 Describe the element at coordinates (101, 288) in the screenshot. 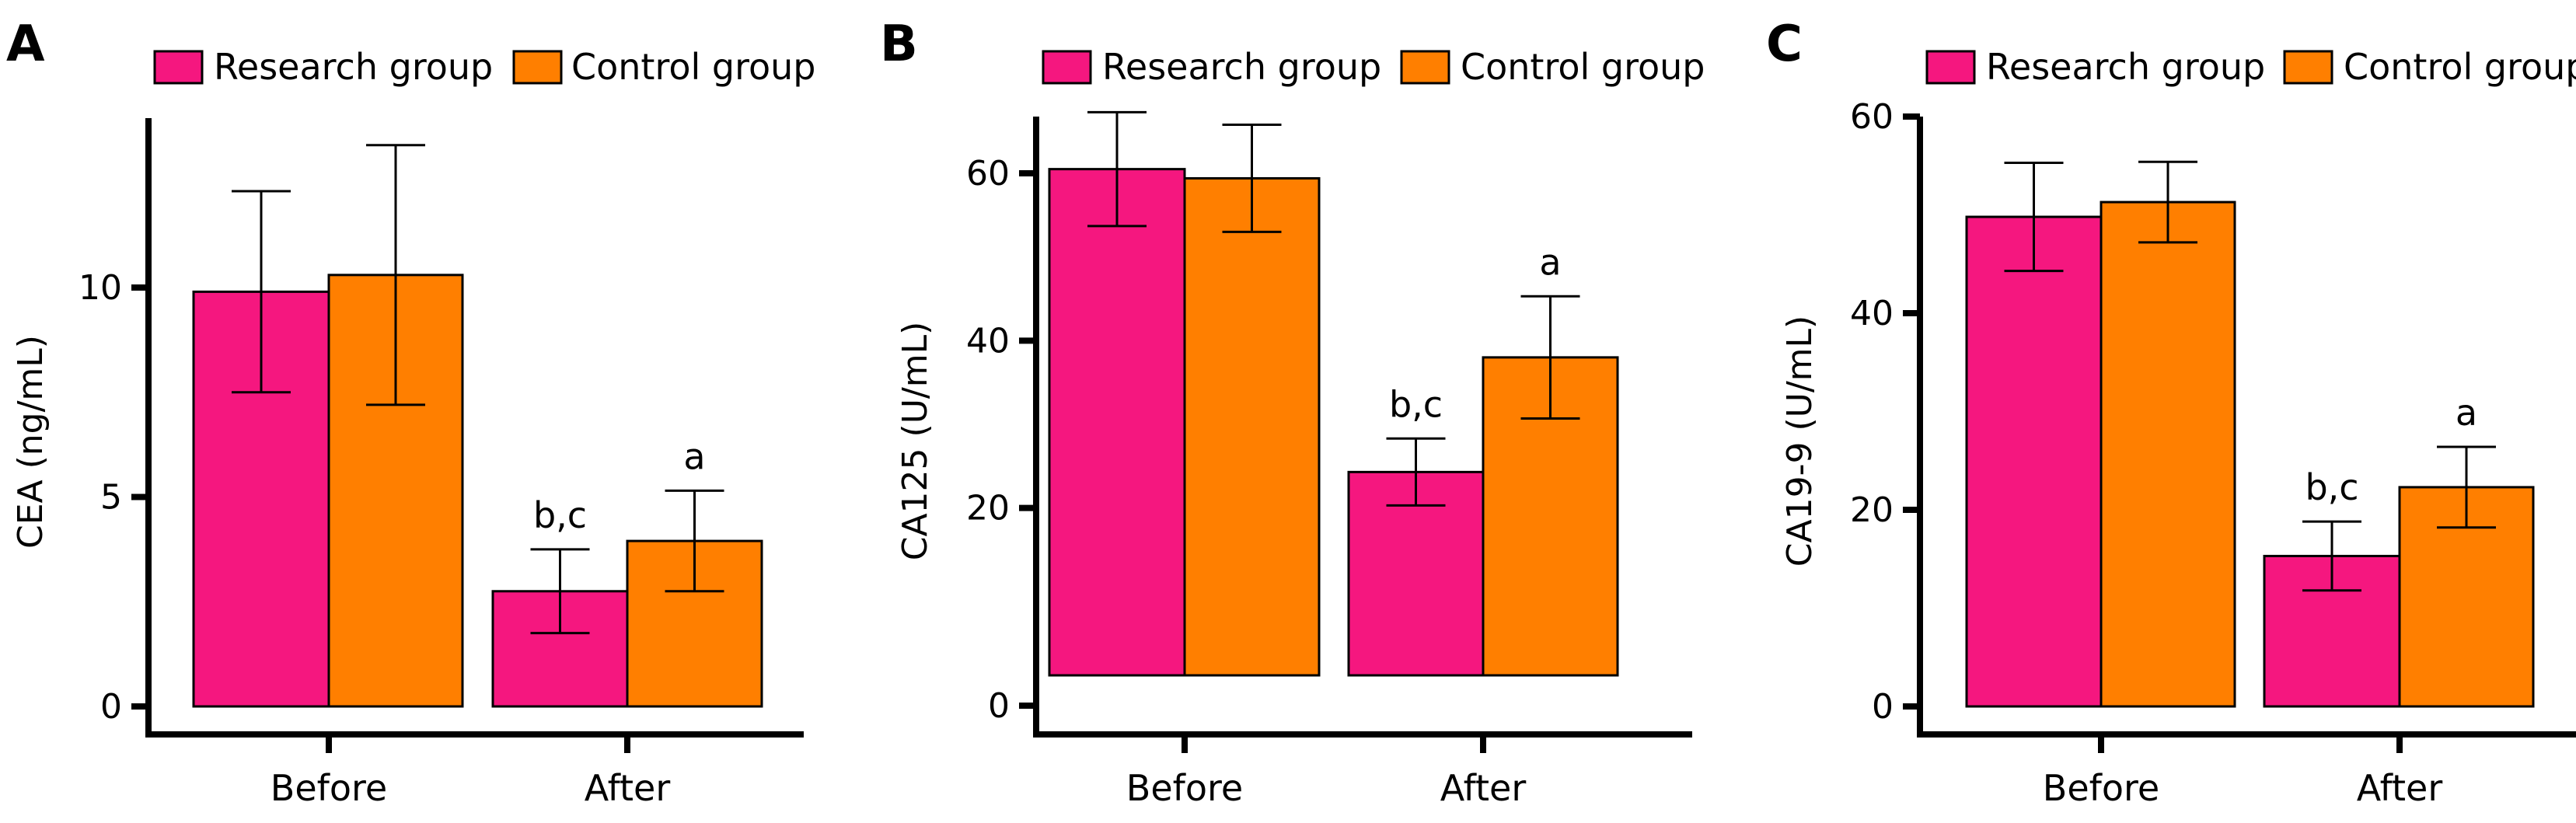

I see `y-tick-label: 10` at that location.